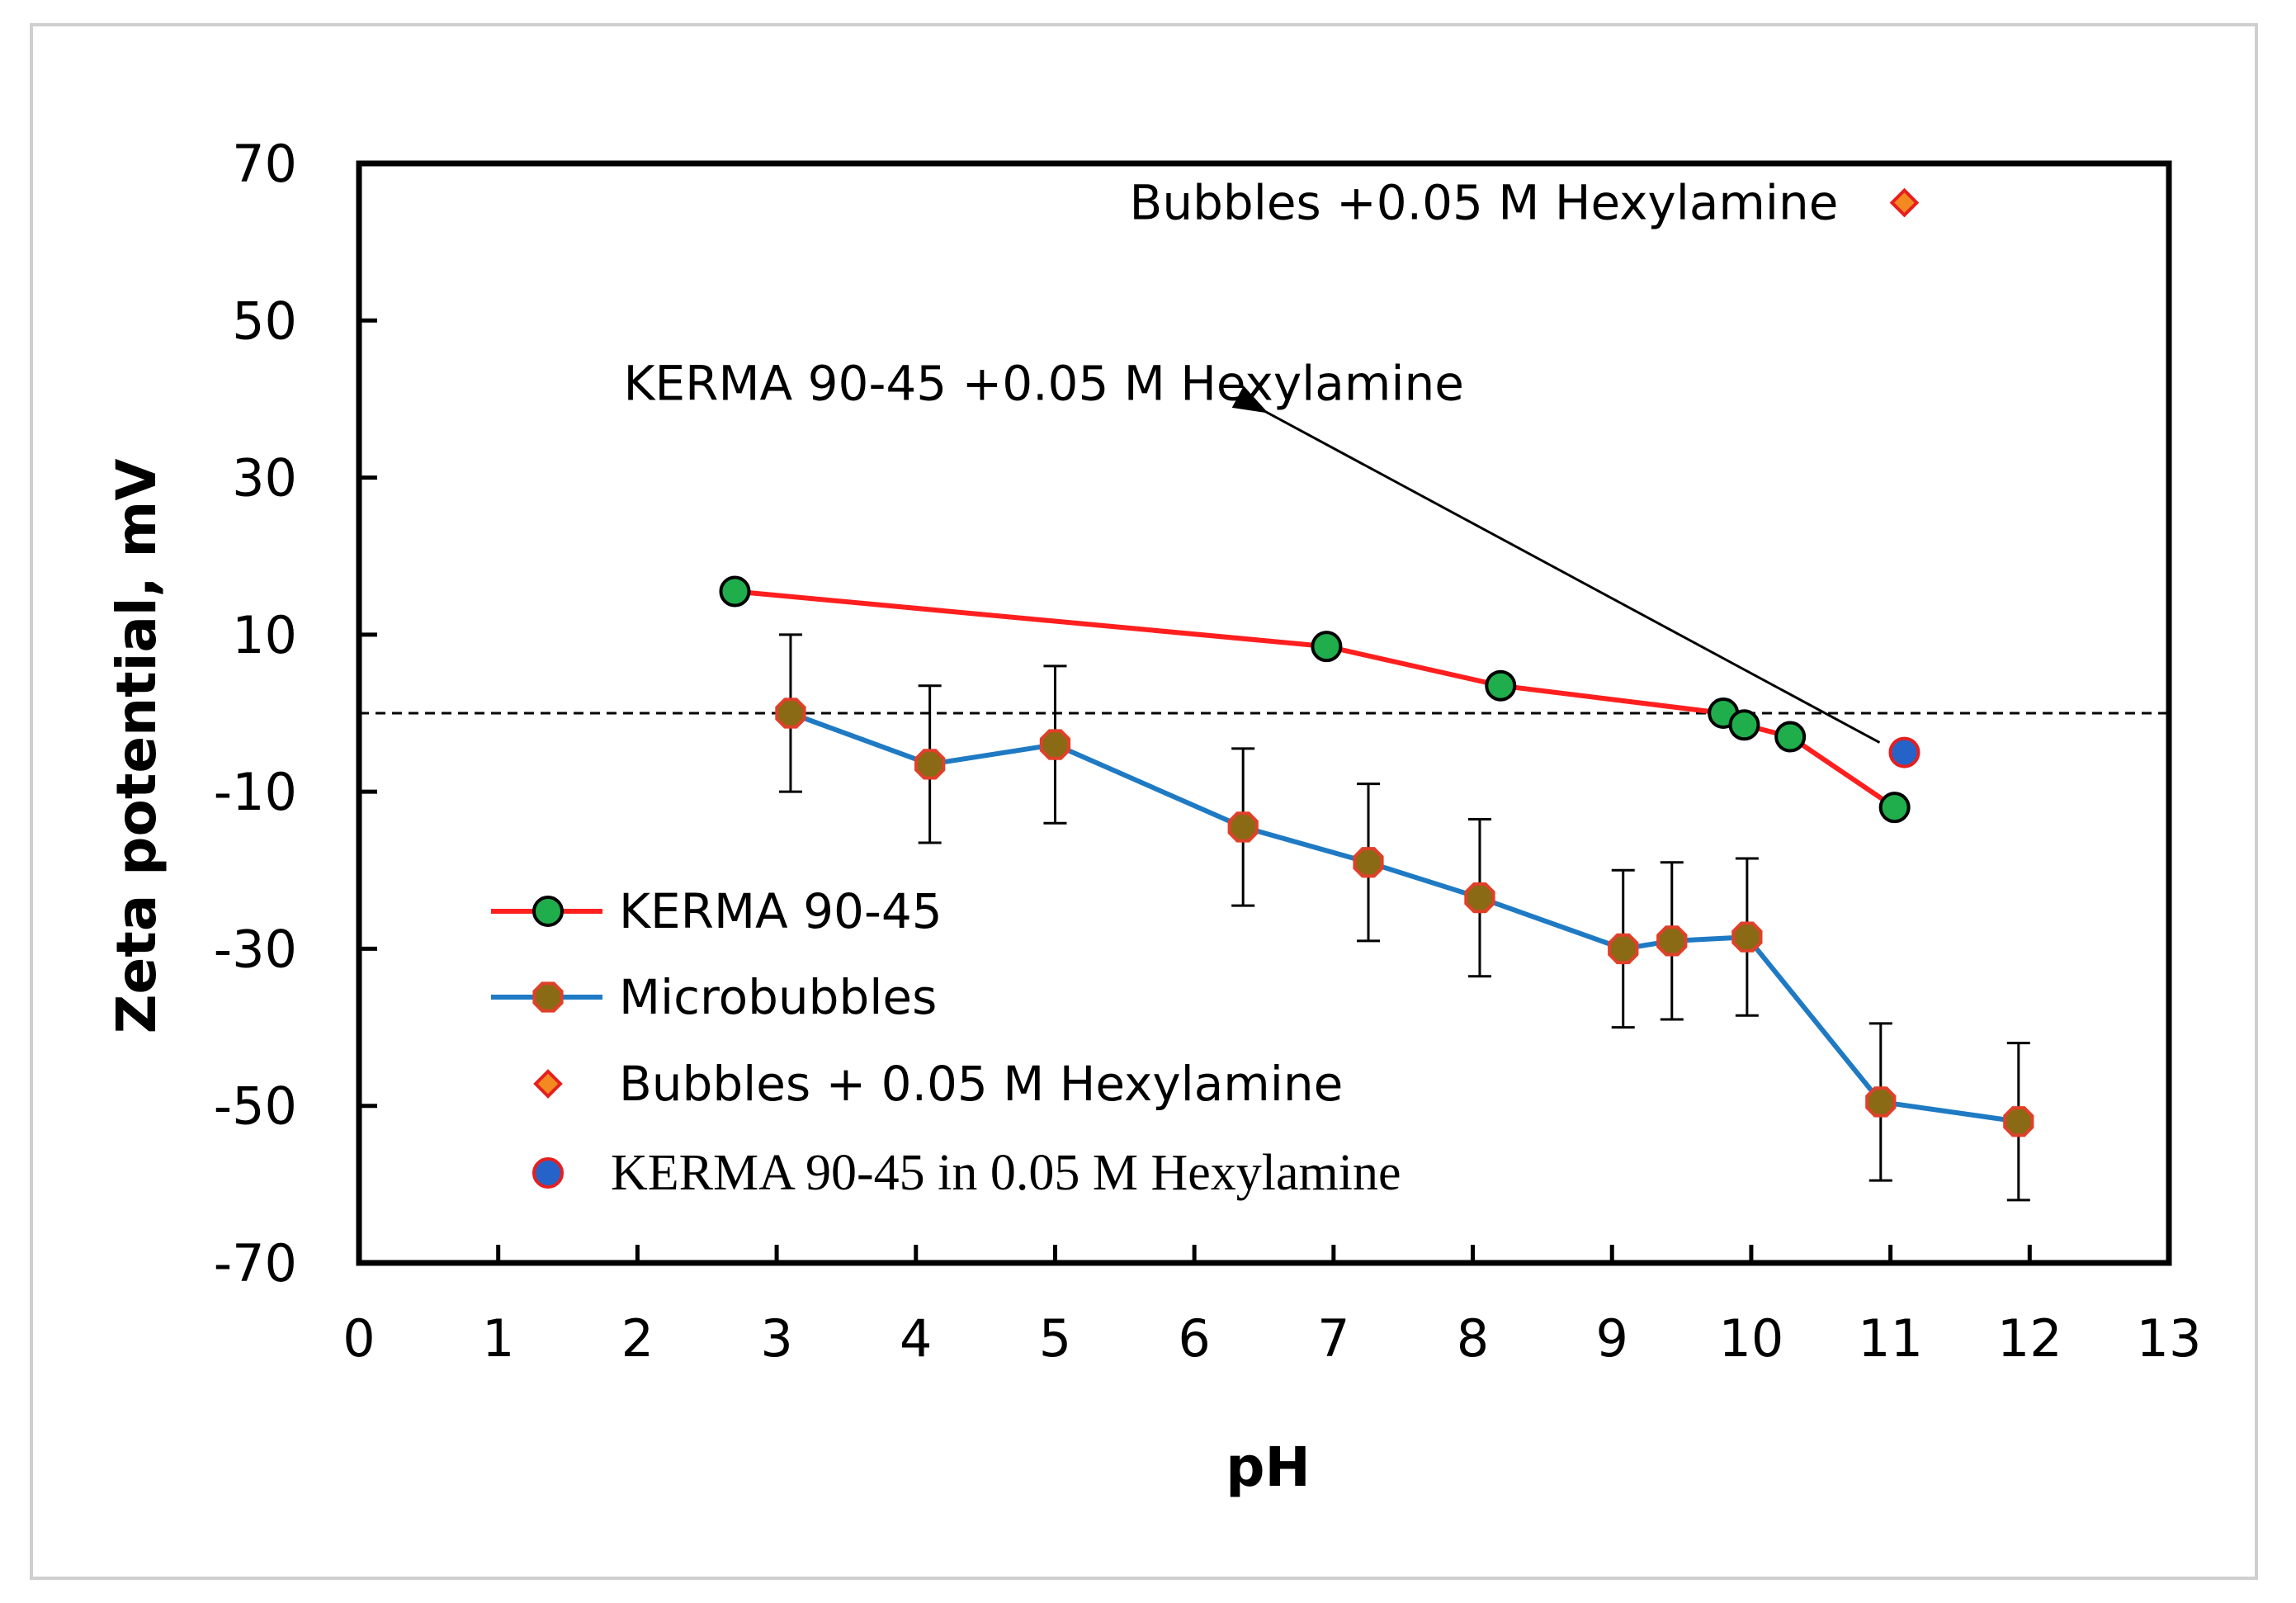 This screenshot has height=1603, width=2296. What do you see at coordinates (2170, 1338) in the screenshot?
I see `x-tick-label: 13` at bounding box center [2170, 1338].